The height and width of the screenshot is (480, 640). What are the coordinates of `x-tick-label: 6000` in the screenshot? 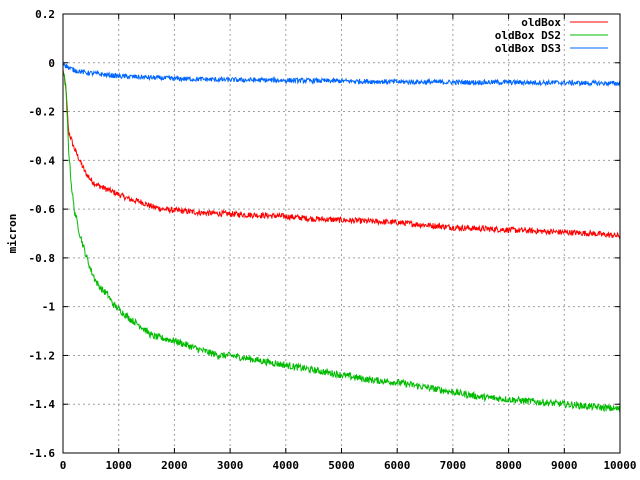 It's located at (397, 465).